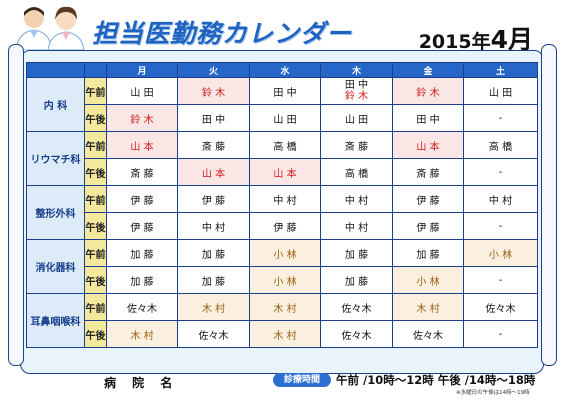 This screenshot has height=400, width=563. I want to click on day-header: 金, so click(428, 70).